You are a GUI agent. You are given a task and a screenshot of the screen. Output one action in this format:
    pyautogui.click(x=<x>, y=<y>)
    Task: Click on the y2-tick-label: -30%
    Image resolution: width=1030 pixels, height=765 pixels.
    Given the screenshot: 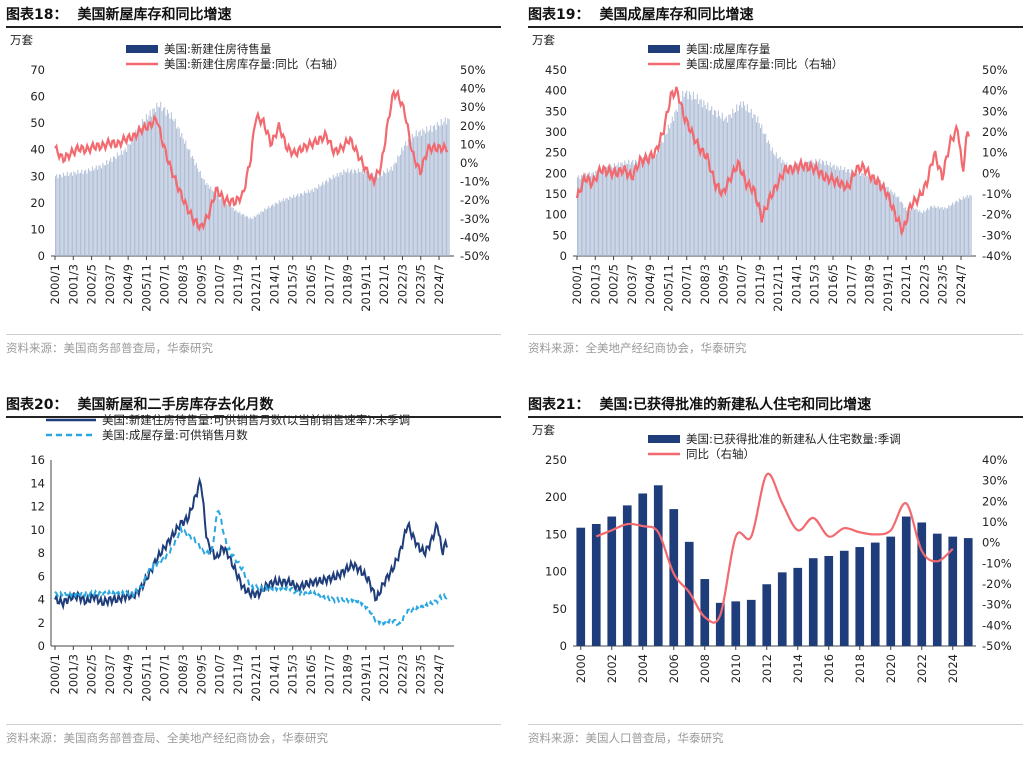 What is the action you would take?
    pyautogui.click(x=475, y=219)
    